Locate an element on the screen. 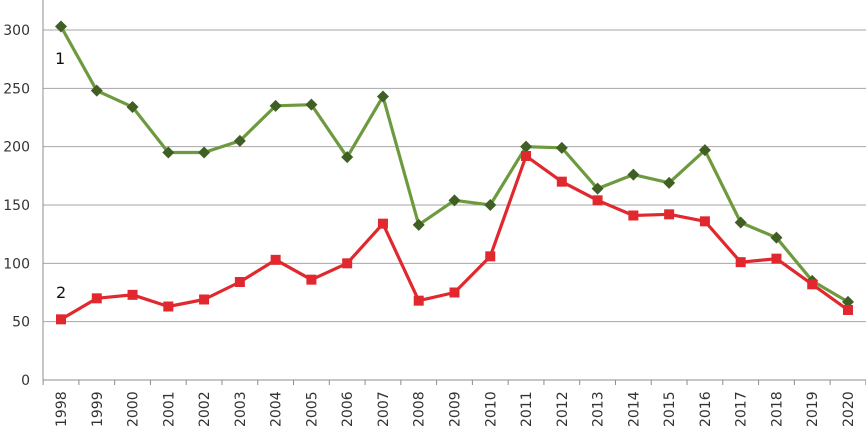 This screenshot has width=866, height=432. x-tick-label: 1999 is located at coordinates (98, 409).